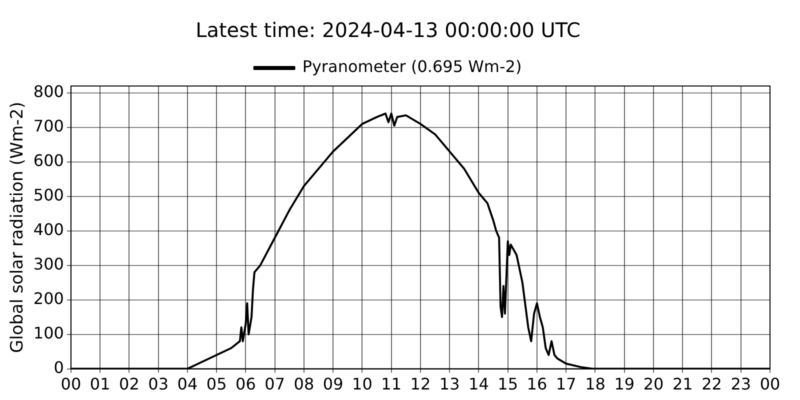 Image resolution: width=800 pixels, height=400 pixels. Describe the element at coordinates (158, 384) in the screenshot. I see `x-tick-label: 03` at that location.